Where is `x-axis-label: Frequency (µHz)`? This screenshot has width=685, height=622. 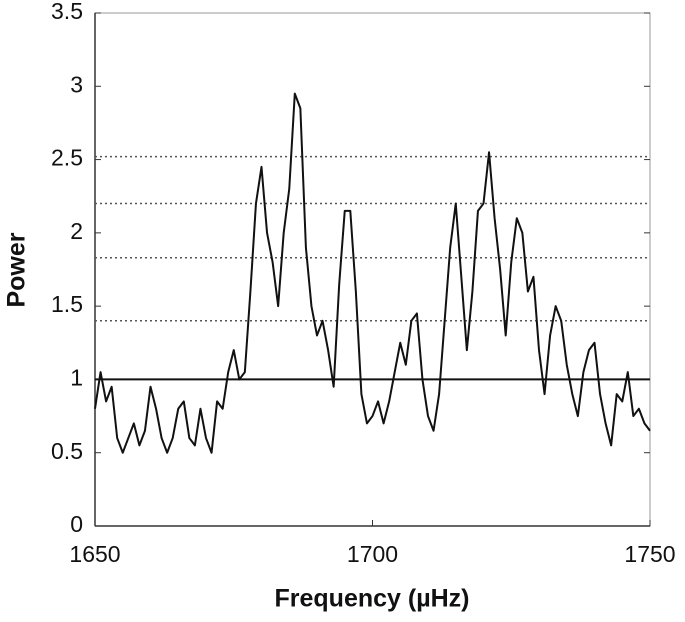 x-axis-label: Frequency (µHz) is located at coordinates (372, 599).